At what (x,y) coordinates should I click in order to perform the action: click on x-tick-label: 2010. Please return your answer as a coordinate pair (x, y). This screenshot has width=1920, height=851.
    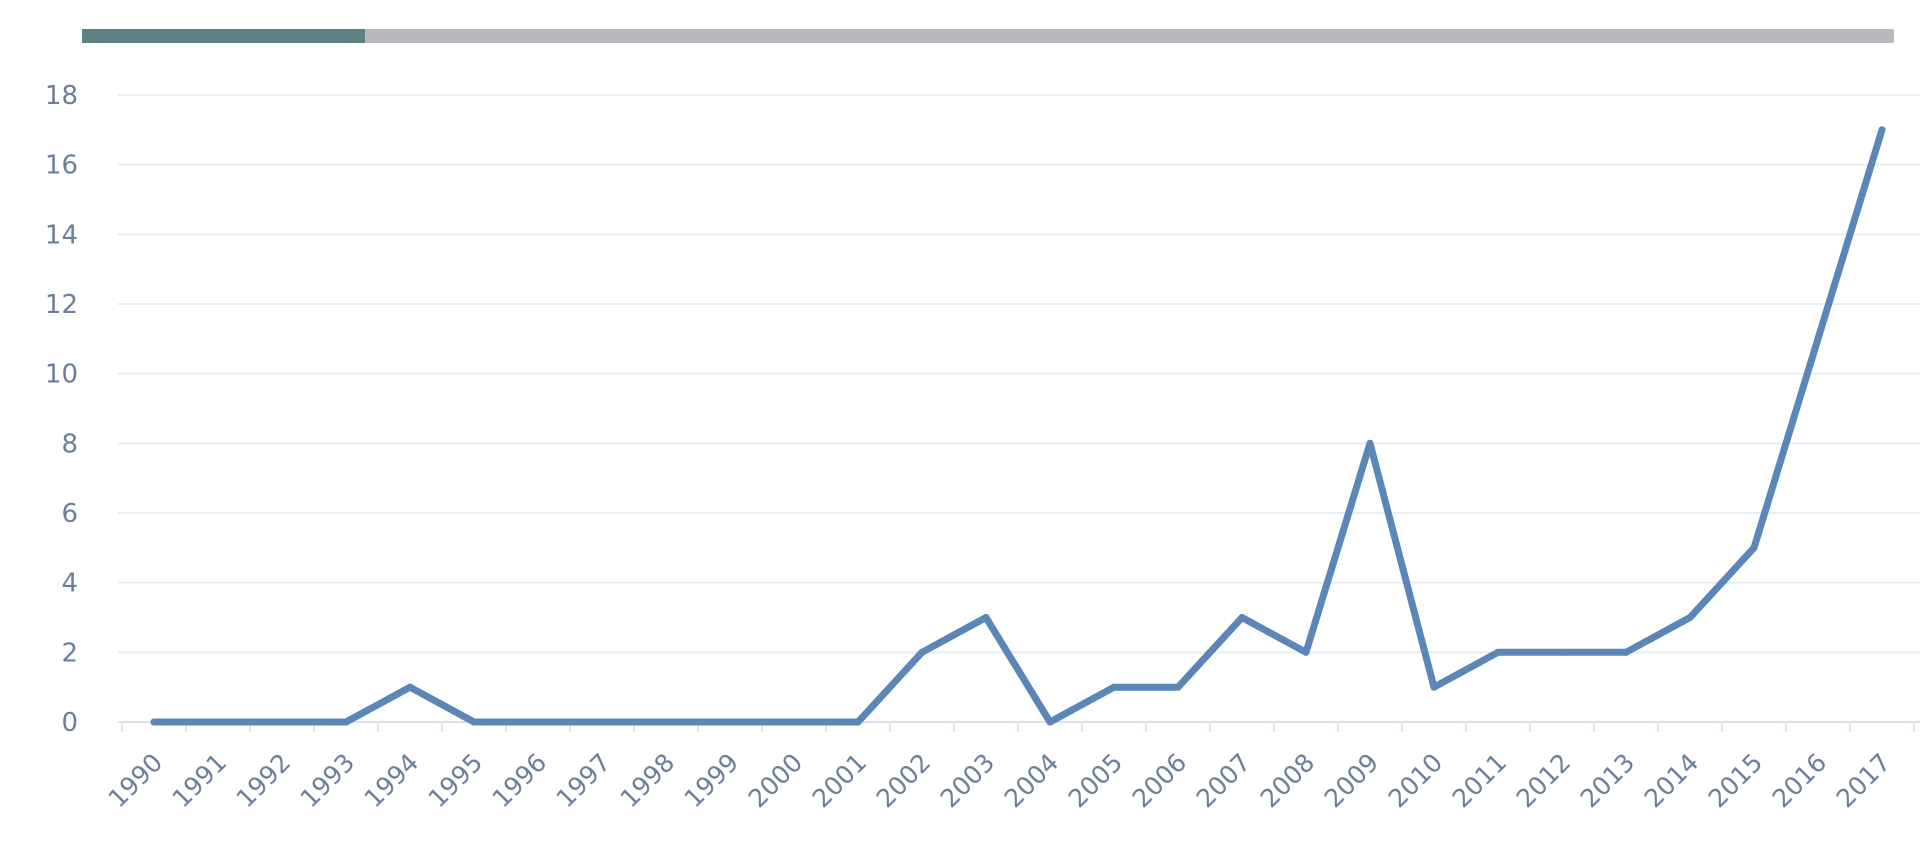
    Looking at the image, I should click on (1415, 780).